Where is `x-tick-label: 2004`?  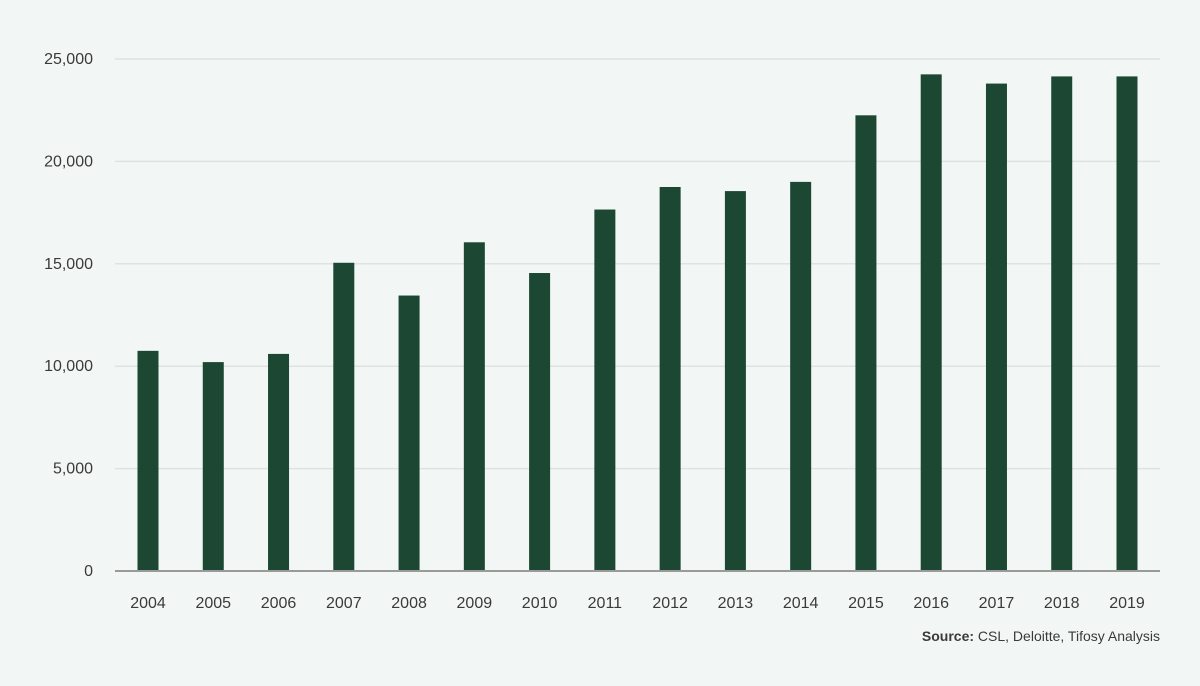
x-tick-label: 2004 is located at coordinates (148, 603).